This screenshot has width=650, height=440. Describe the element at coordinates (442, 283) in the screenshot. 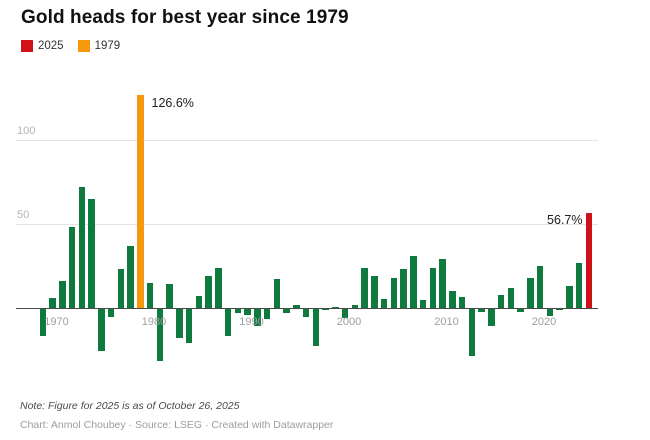

I see `bar-2010` at that location.